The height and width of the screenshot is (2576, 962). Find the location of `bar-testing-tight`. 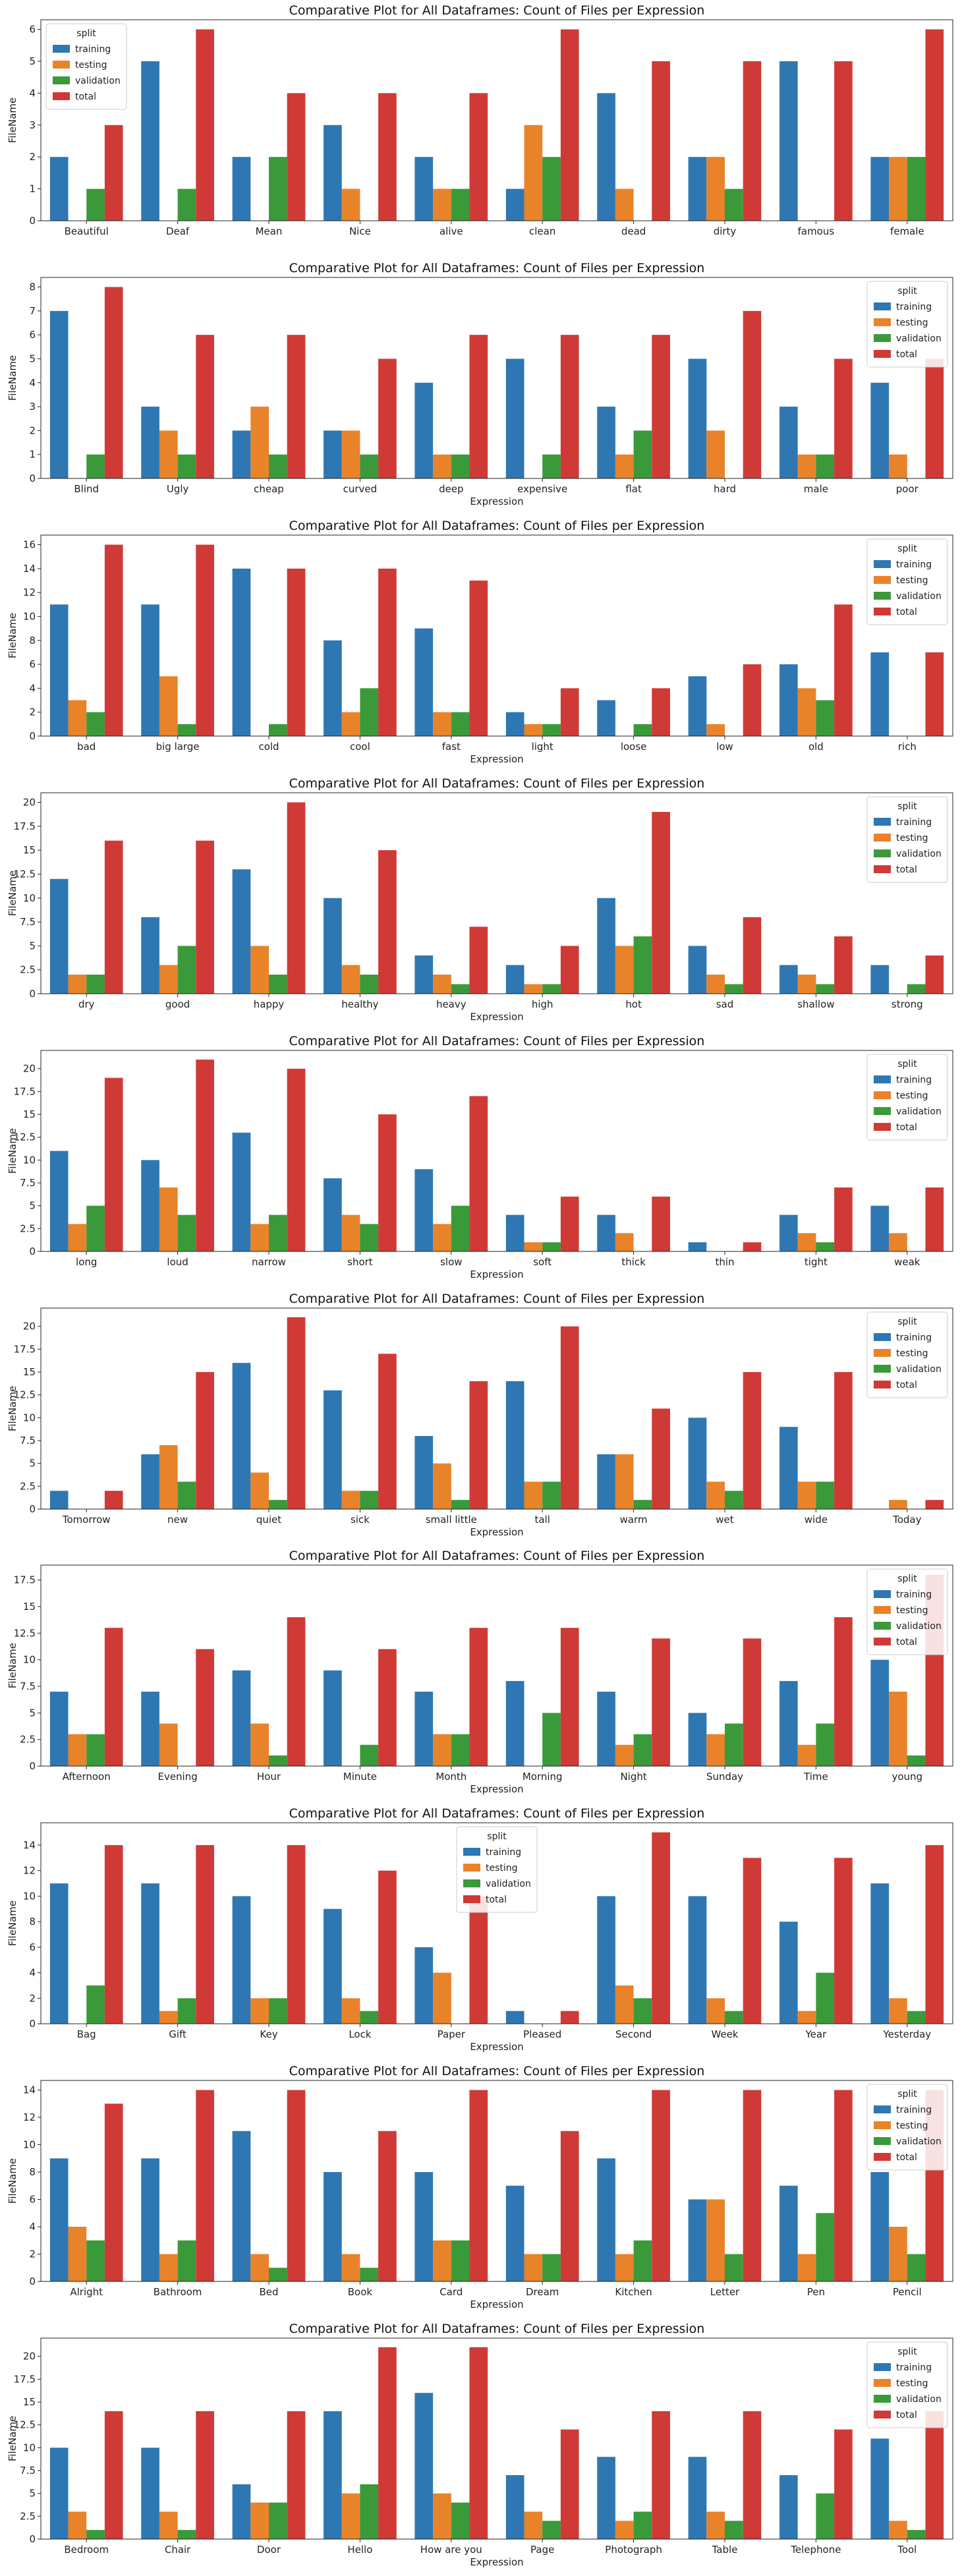

bar-testing-tight is located at coordinates (806, 1241).